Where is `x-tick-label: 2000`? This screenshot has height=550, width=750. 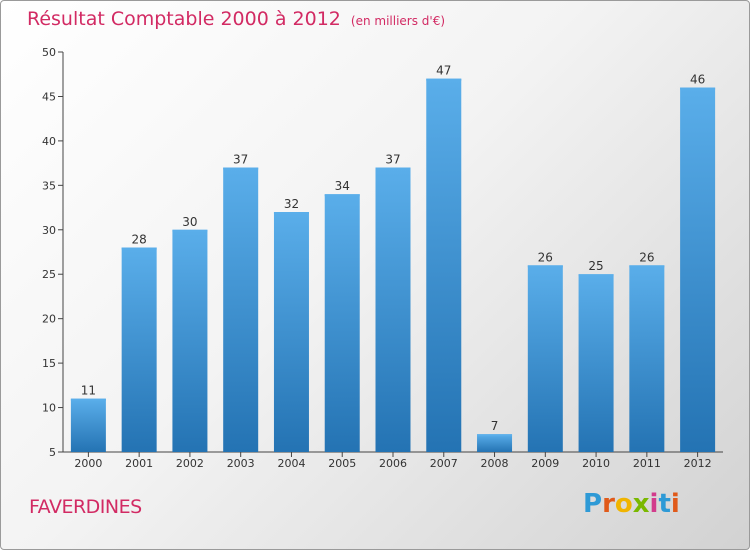
x-tick-label: 2000 is located at coordinates (88, 463).